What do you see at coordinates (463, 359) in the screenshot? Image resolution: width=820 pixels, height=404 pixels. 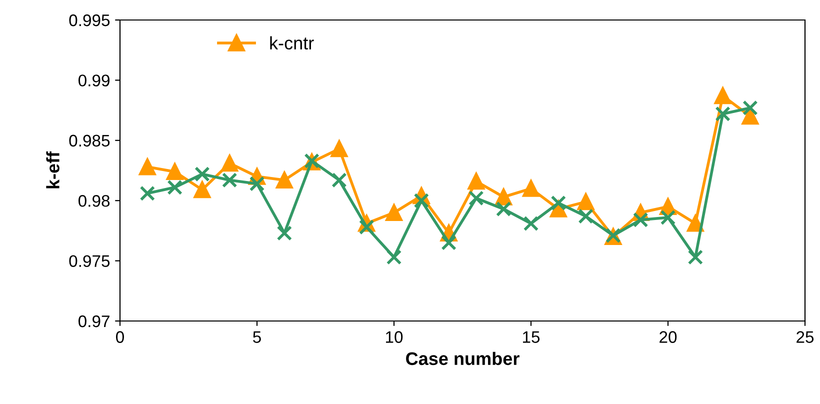 I see `x-axis-title: Case number` at bounding box center [463, 359].